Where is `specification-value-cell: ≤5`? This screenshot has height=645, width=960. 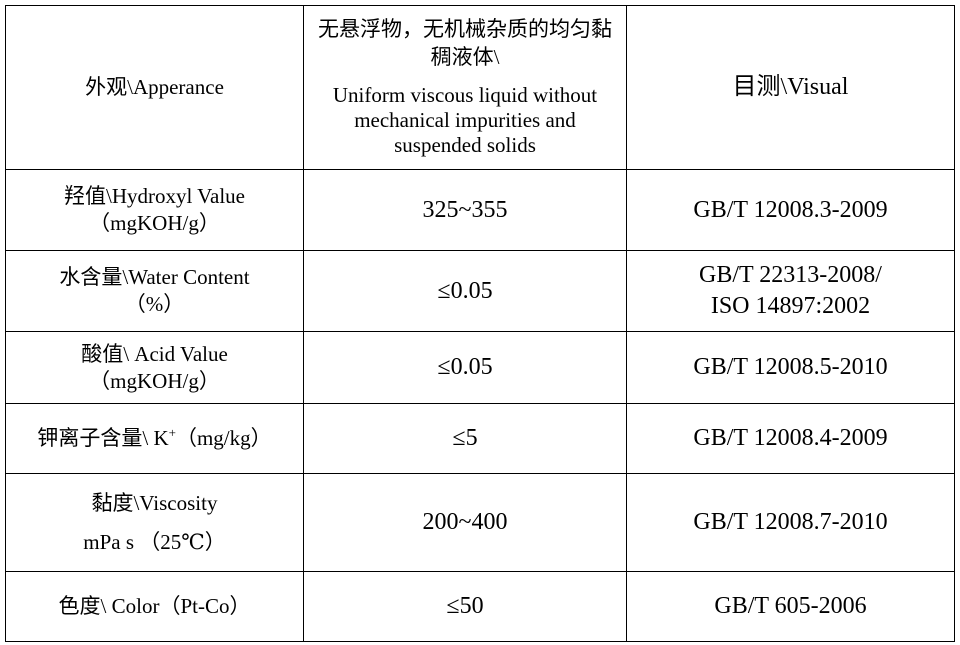
specification-value-cell: ≤5 is located at coordinates (465, 438).